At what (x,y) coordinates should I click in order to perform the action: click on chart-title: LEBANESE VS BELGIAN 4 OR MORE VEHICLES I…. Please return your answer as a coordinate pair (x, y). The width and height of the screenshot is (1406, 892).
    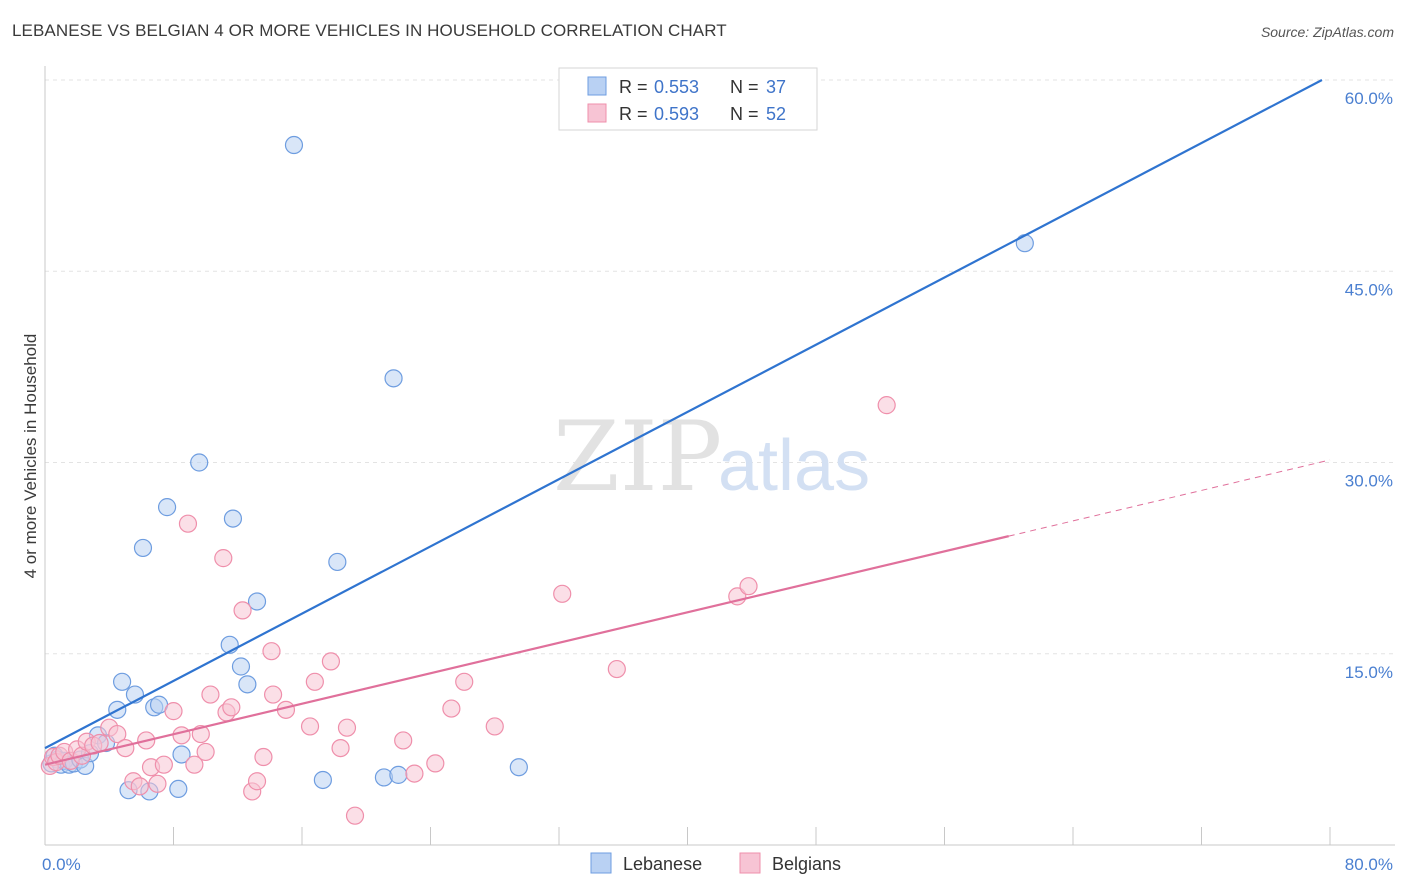
    Looking at the image, I should click on (369, 30).